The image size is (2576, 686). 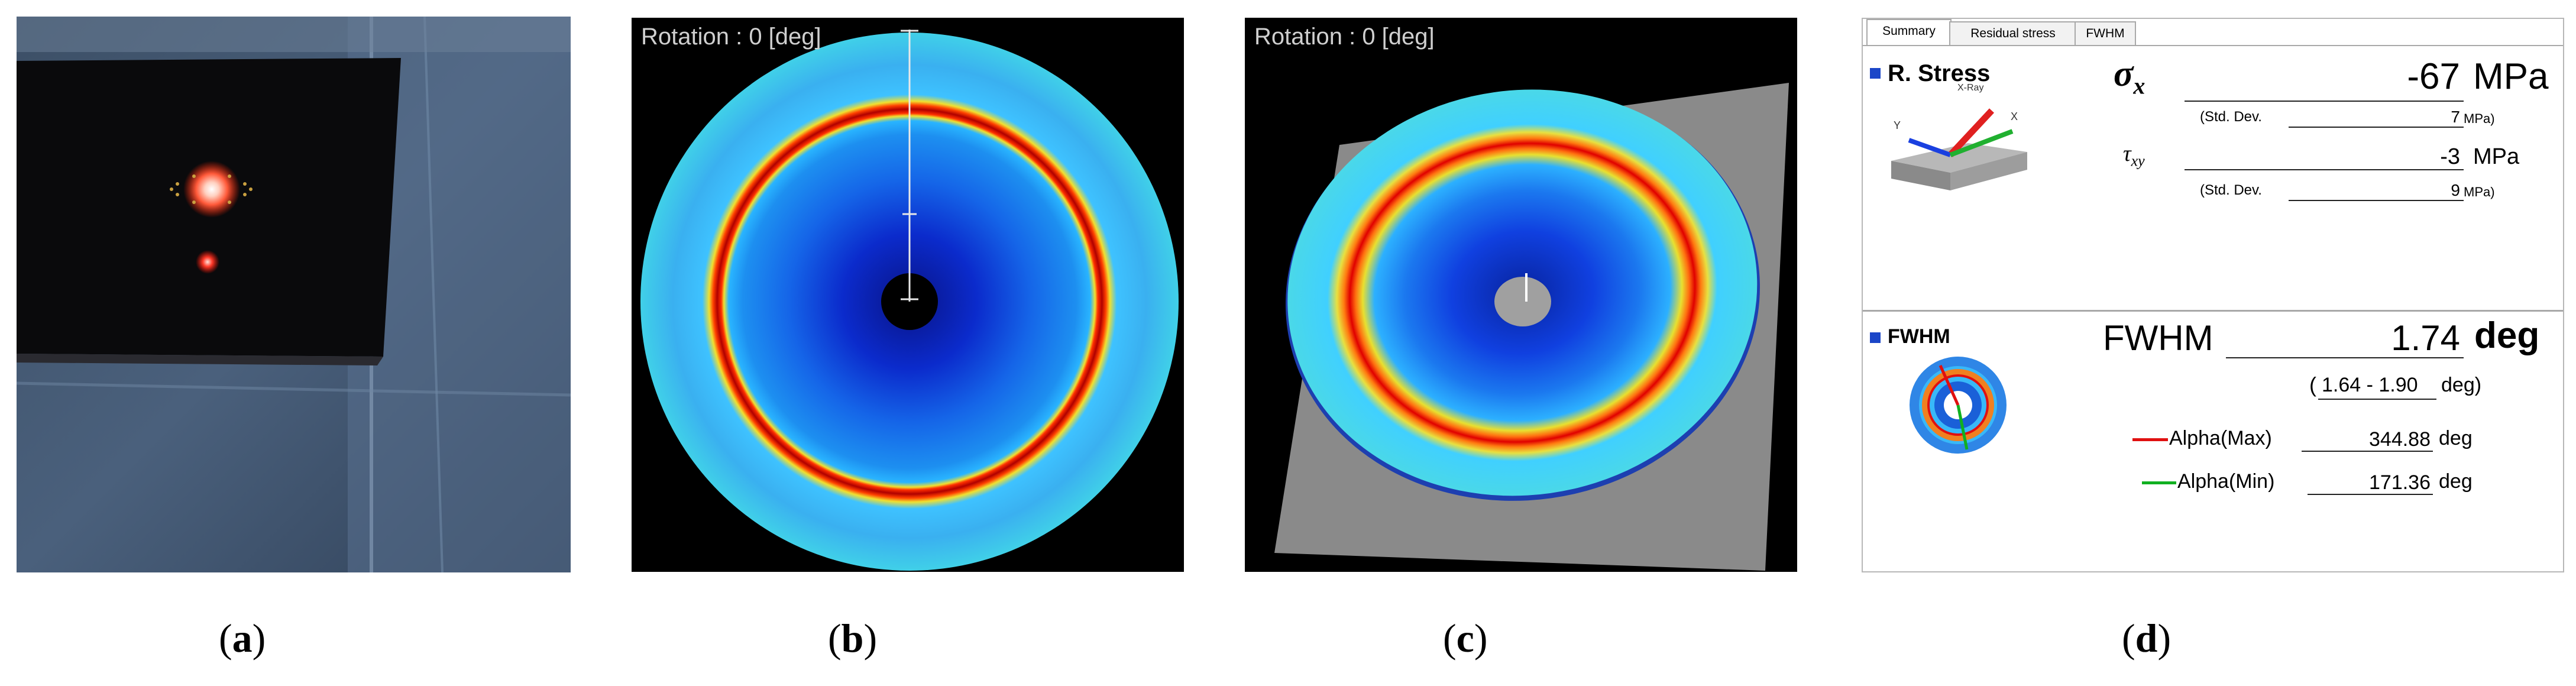 What do you see at coordinates (2158, 338) in the screenshot?
I see `fwhm-label: FWHM` at bounding box center [2158, 338].